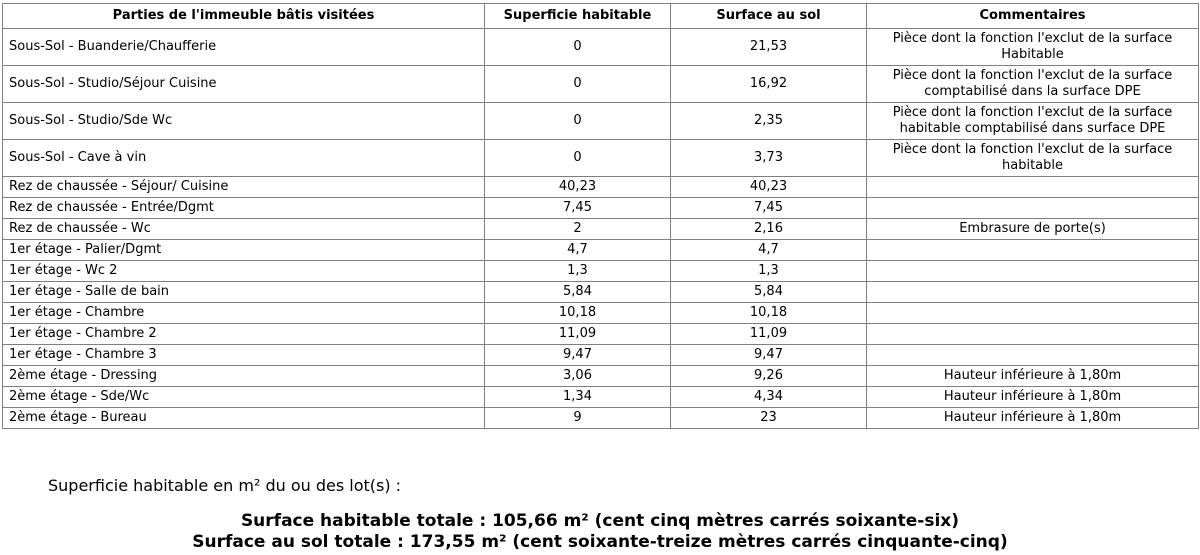  What do you see at coordinates (768, 47) in the screenshot?
I see `cell-sol: 21,53` at bounding box center [768, 47].